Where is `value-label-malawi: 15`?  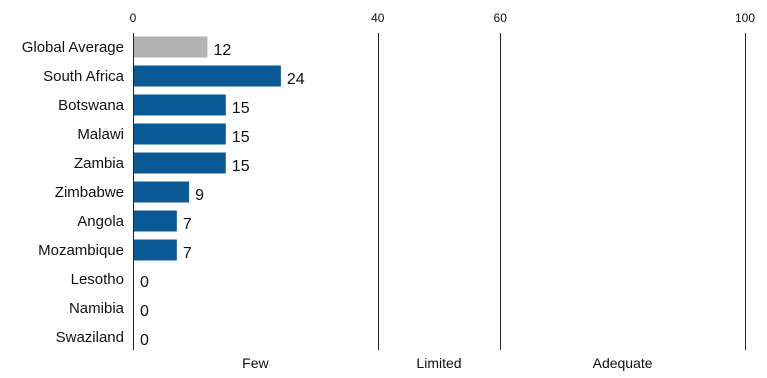
value-label-malawi: 15 is located at coordinates (241, 137).